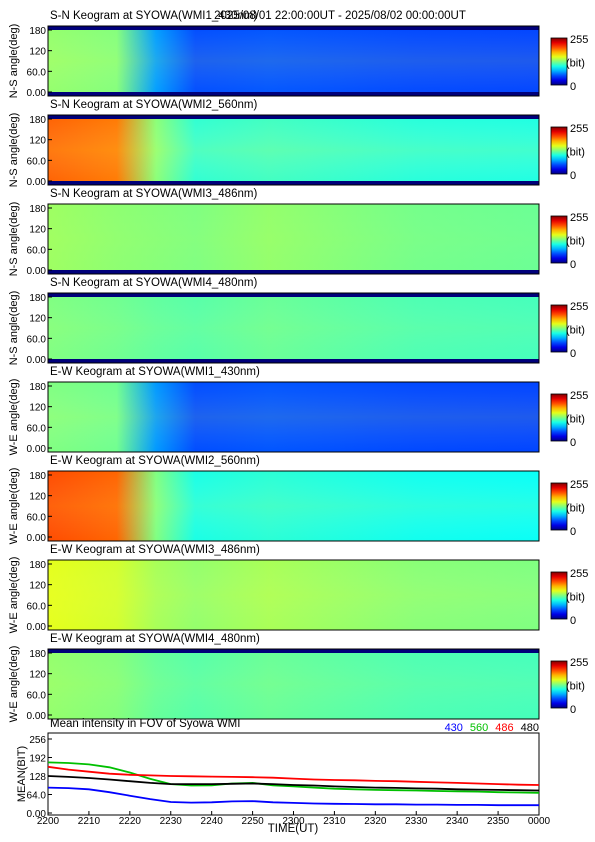  Describe the element at coordinates (37, 796) in the screenshot. I see `y-tick-label: 64.0` at that location.